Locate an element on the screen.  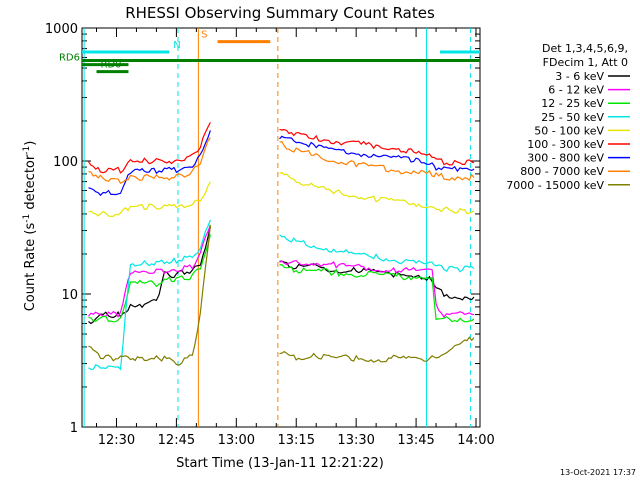
flag-label: RD6 is located at coordinates (69, 58).